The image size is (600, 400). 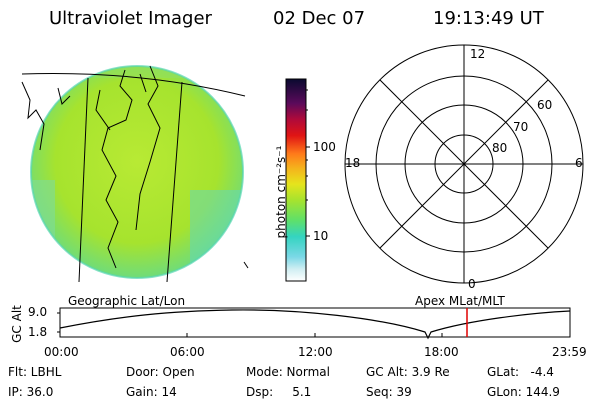 What do you see at coordinates (523, 392) in the screenshot?
I see `glon-status: GLon: 144.9` at bounding box center [523, 392].